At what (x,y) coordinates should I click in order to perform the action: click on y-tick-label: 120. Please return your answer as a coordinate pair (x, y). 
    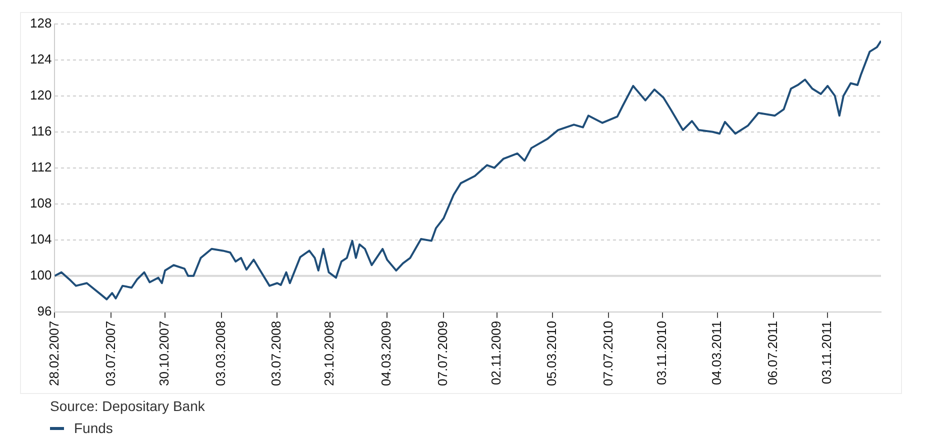
    Looking at the image, I should click on (41, 94).